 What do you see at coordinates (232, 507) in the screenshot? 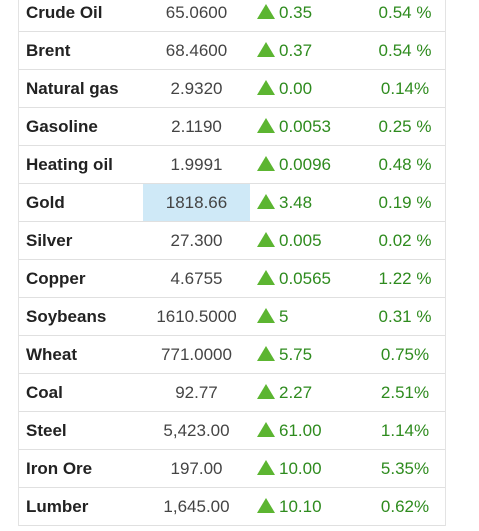
I see `table-row: Lumber 1,645.00 10.10 0.62%` at bounding box center [232, 507].